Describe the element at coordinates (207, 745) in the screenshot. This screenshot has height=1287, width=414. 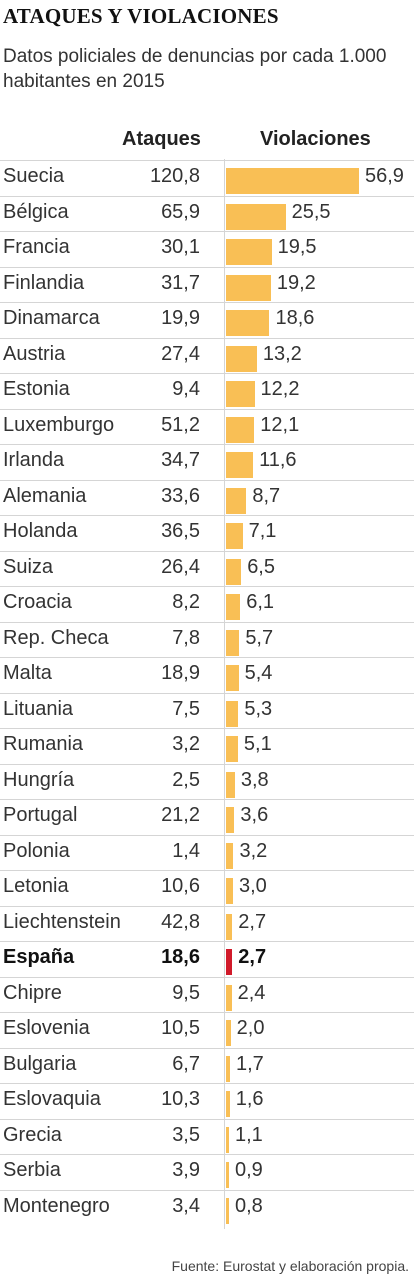
I see `table-row: Rumania 3,2 5,1` at that location.